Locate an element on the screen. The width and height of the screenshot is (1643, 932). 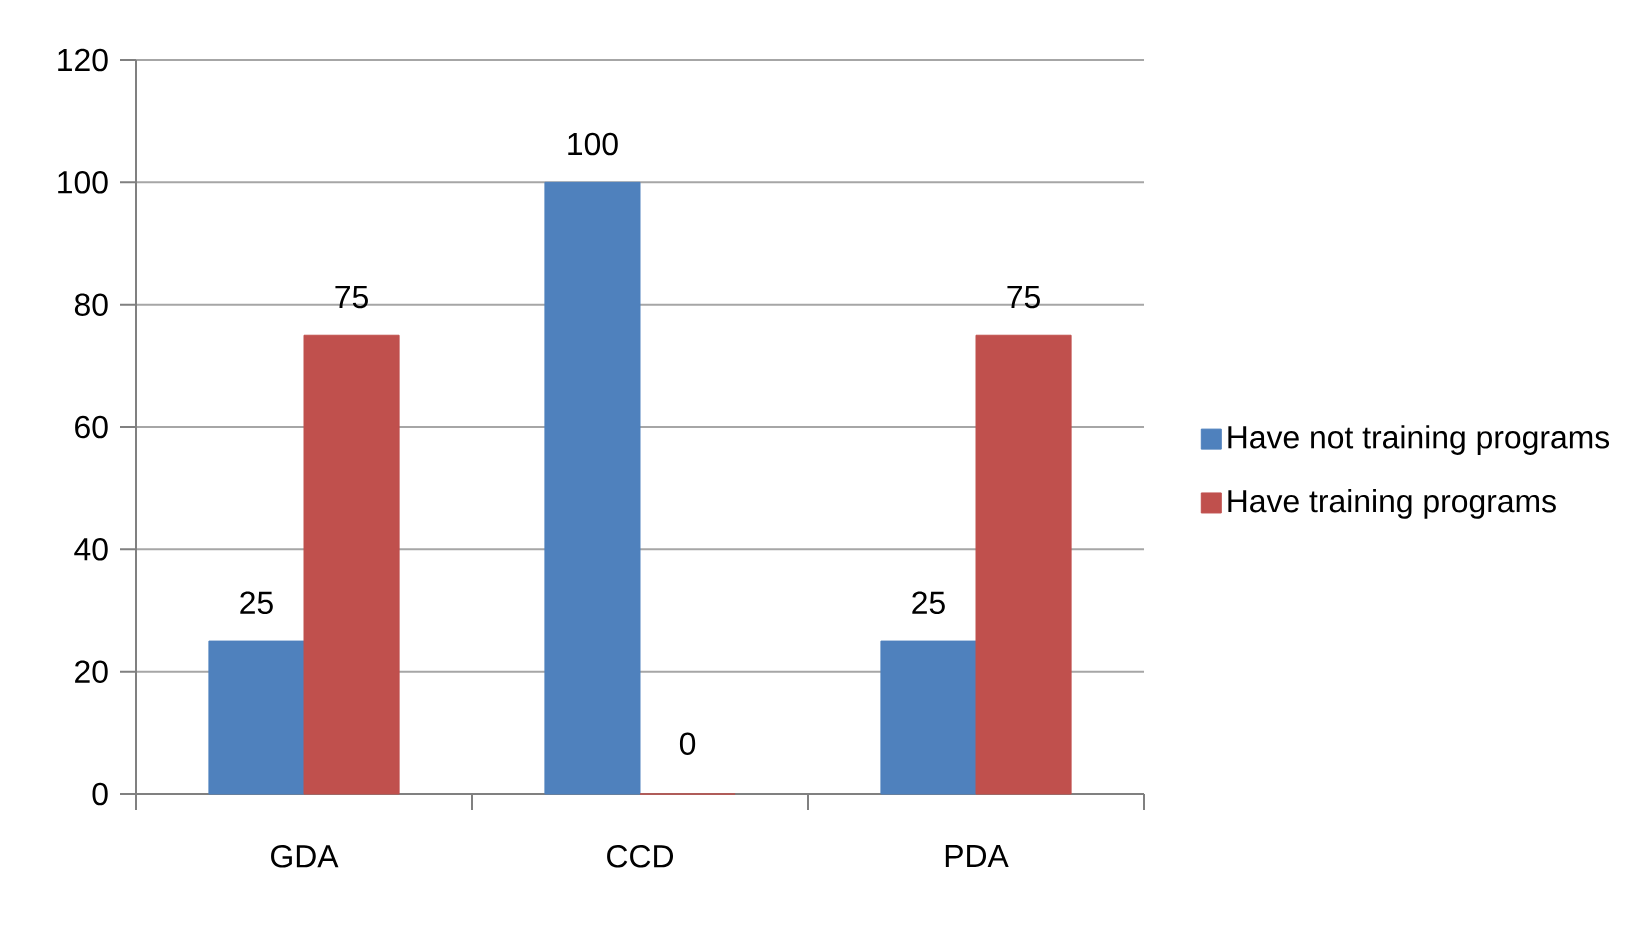
x-tick-label: GDA is located at coordinates (305, 856).